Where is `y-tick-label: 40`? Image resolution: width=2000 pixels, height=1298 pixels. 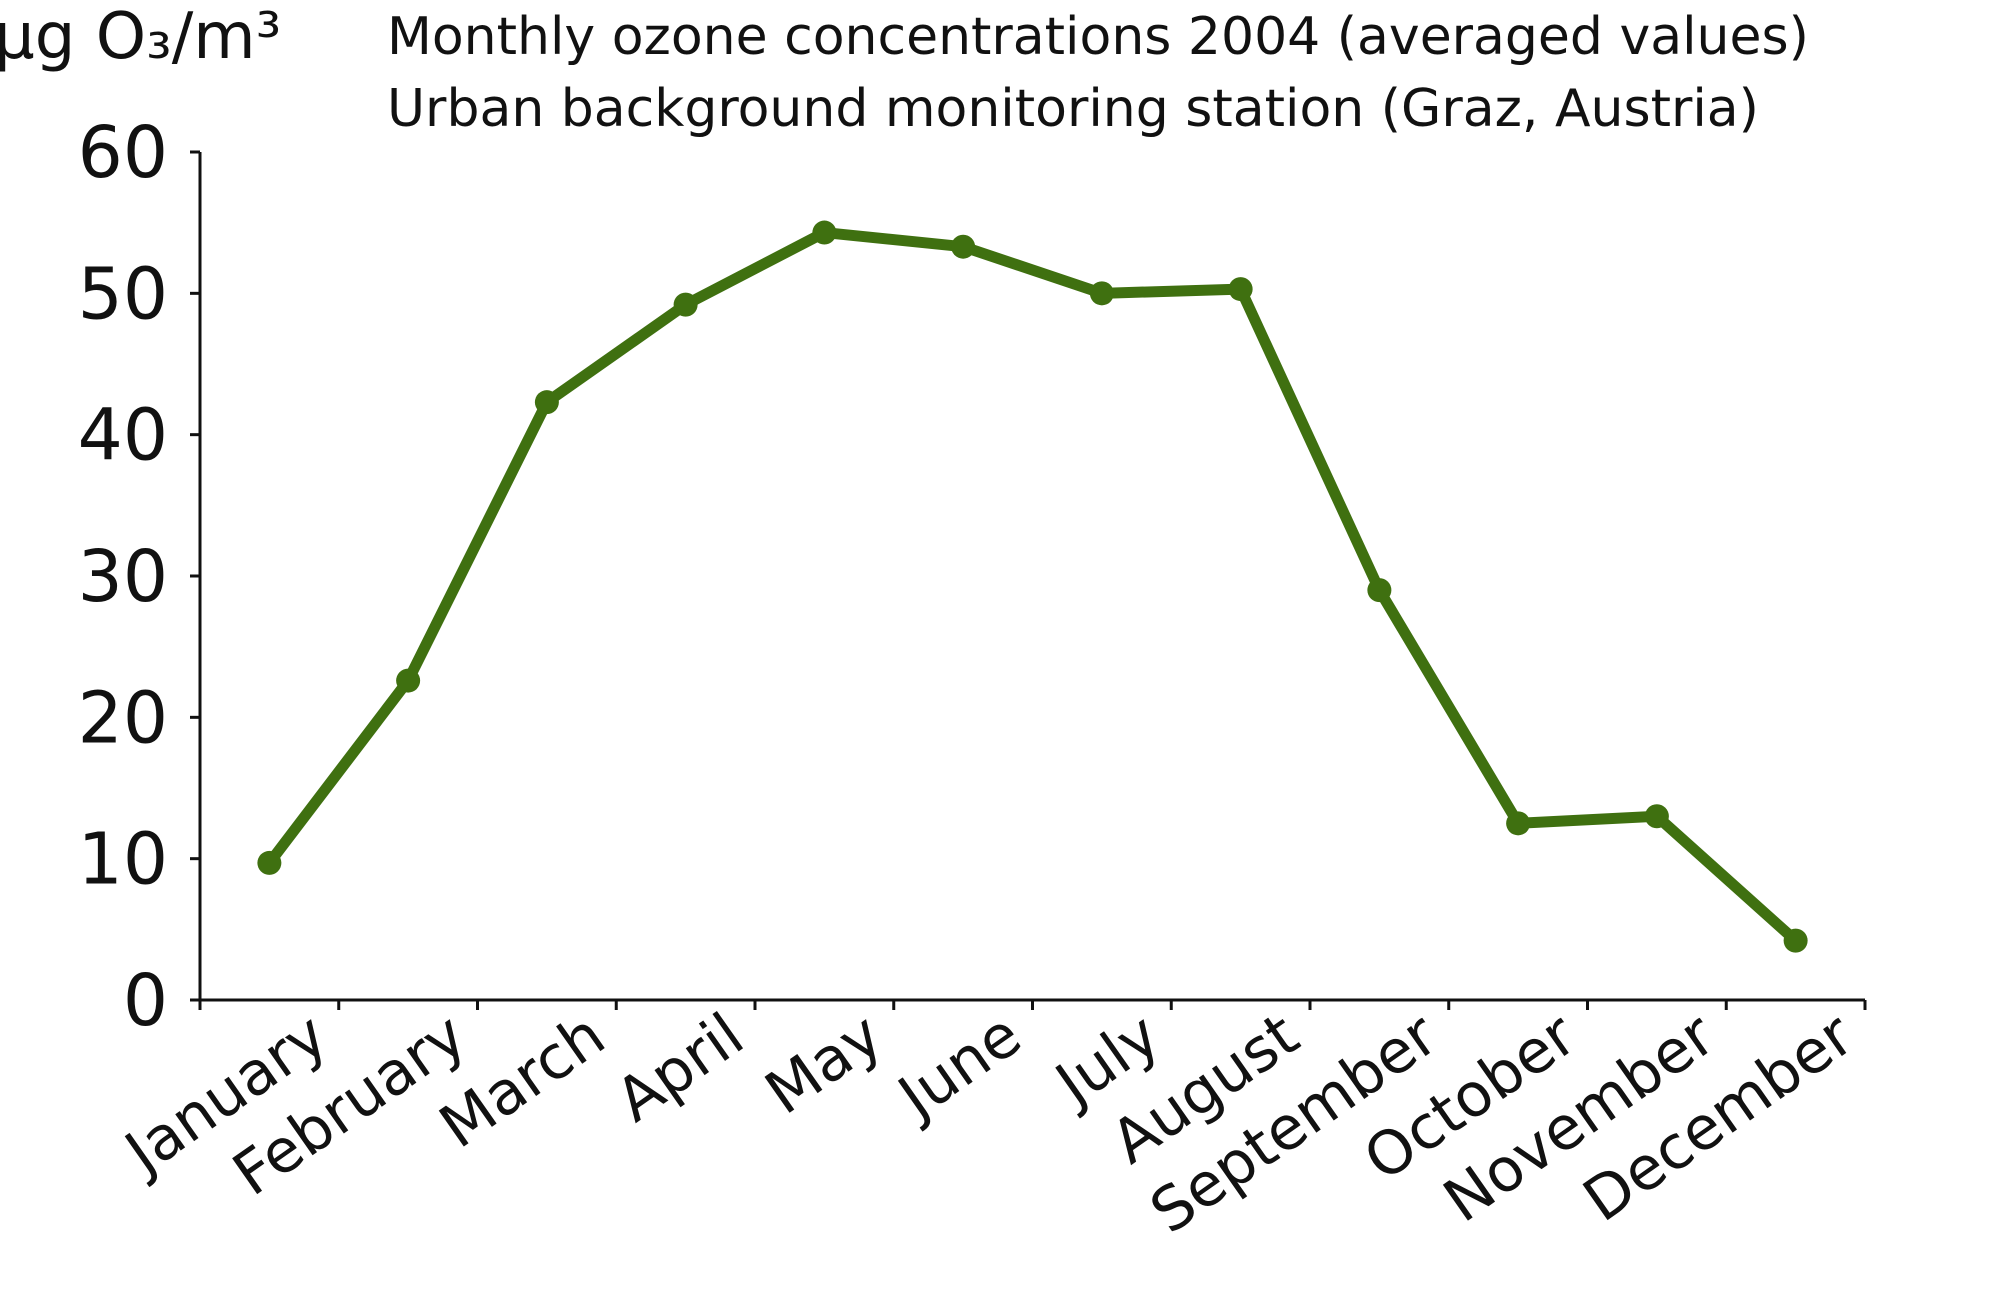 y-tick-label: 40 is located at coordinates (123, 435).